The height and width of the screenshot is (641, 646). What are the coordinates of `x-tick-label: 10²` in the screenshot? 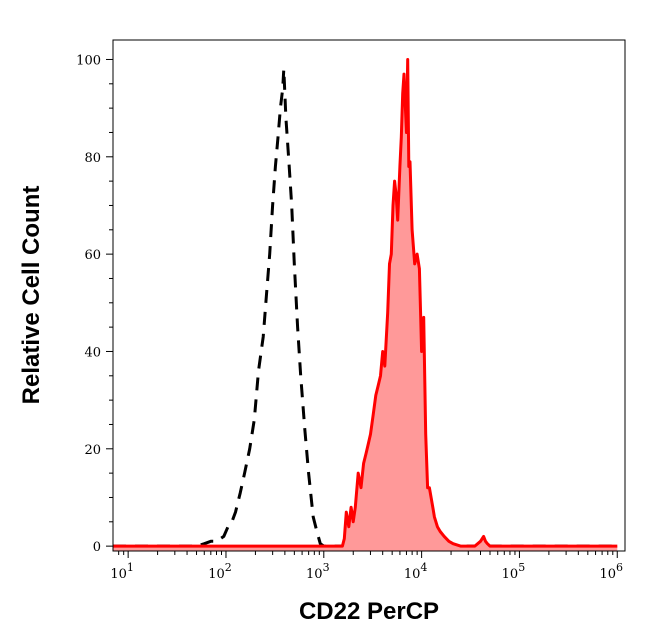 It's located at (220, 571).